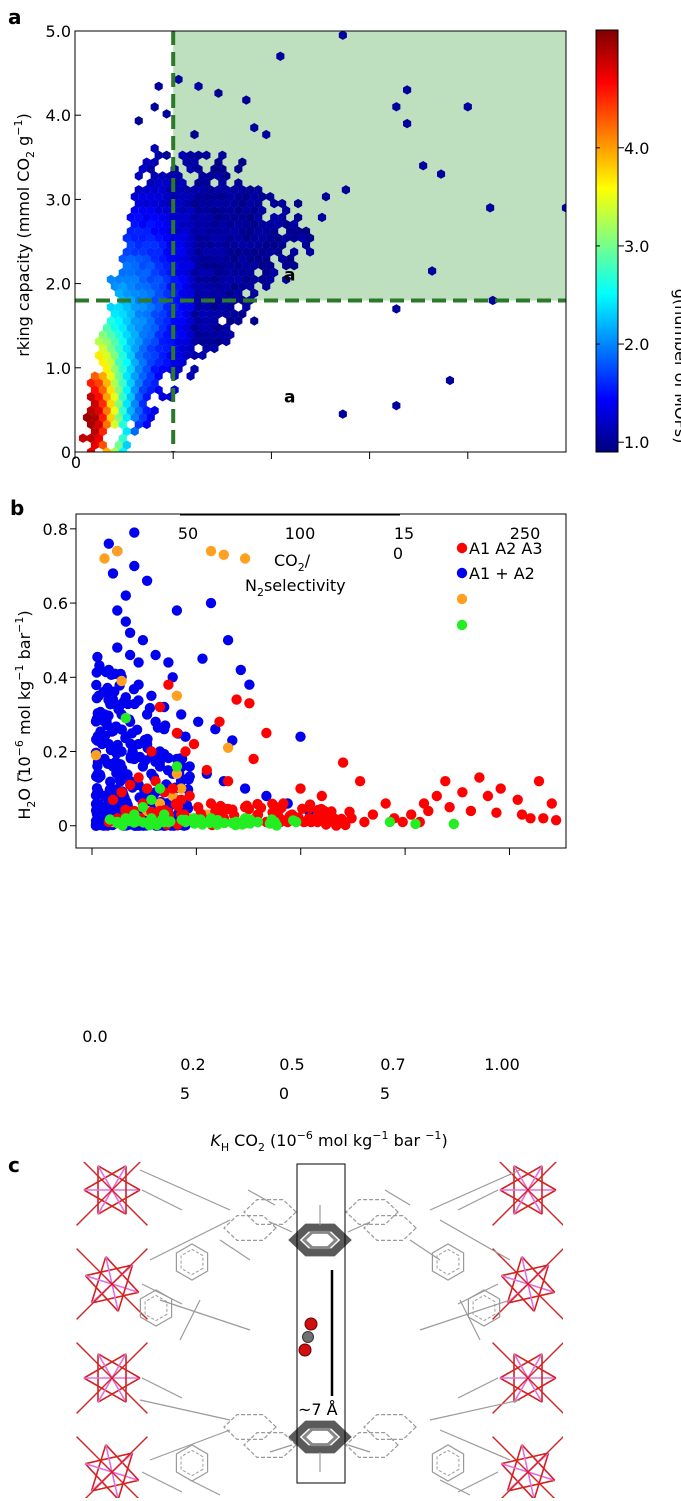  I want to click on top-axis-tick-label-wrap: 0, so click(398, 553).